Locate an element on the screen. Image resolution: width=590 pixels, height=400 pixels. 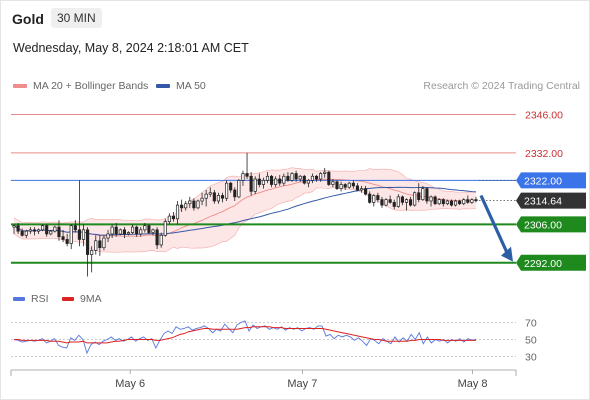
timeframe-badge: 30 MIN is located at coordinates (76, 18).